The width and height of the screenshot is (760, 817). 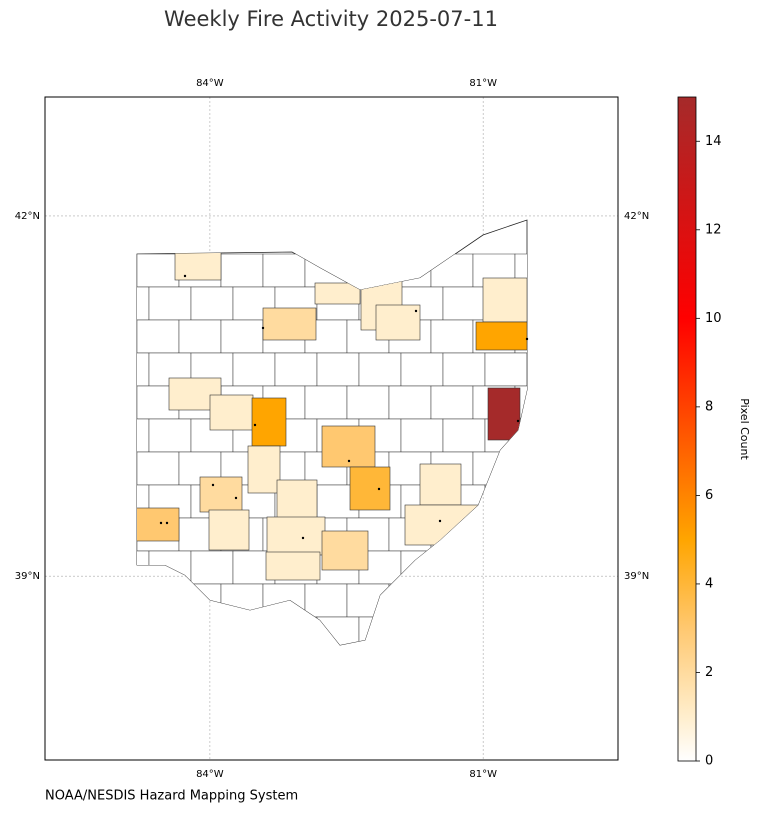 What do you see at coordinates (709, 583) in the screenshot?
I see `colorbar-tick-label: 4` at bounding box center [709, 583].